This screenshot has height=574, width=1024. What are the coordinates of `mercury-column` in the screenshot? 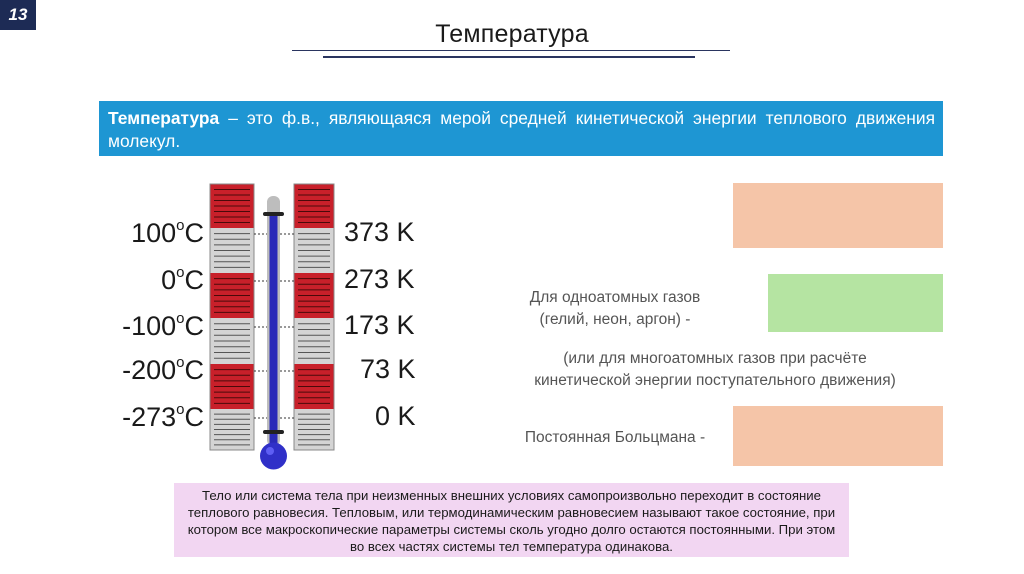 It's located at (273, 332).